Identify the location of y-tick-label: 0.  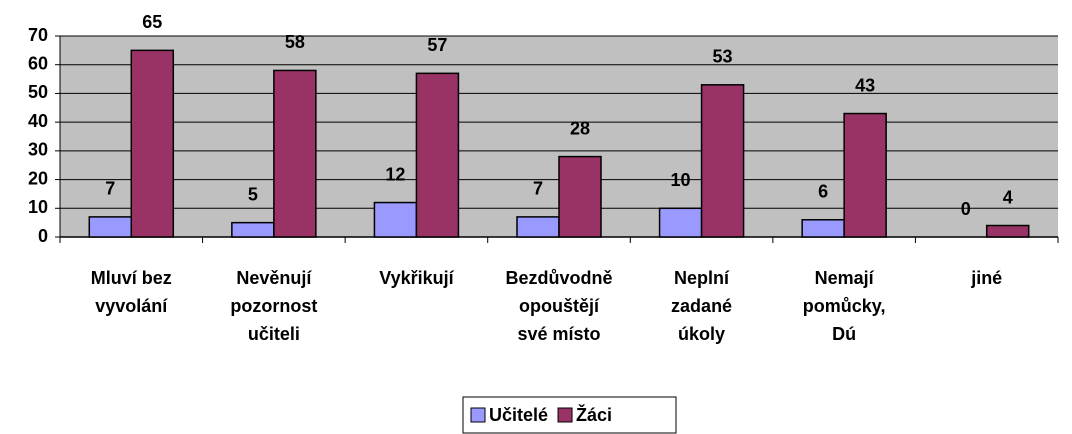
(43, 236).